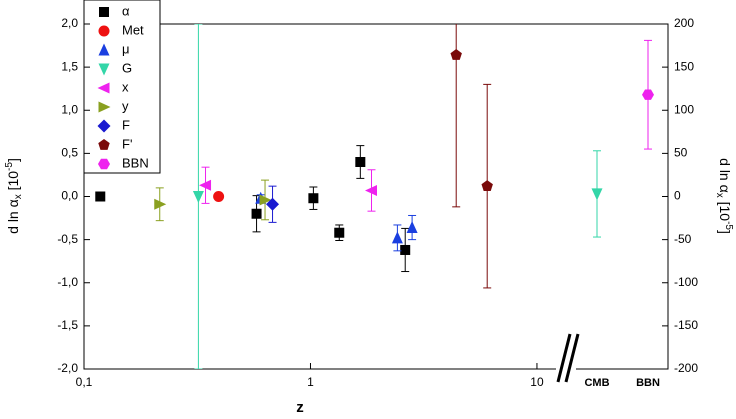 Image resolution: width=736 pixels, height=419 pixels. I want to click on y-tick-label: -2,0, so click(67, 368).